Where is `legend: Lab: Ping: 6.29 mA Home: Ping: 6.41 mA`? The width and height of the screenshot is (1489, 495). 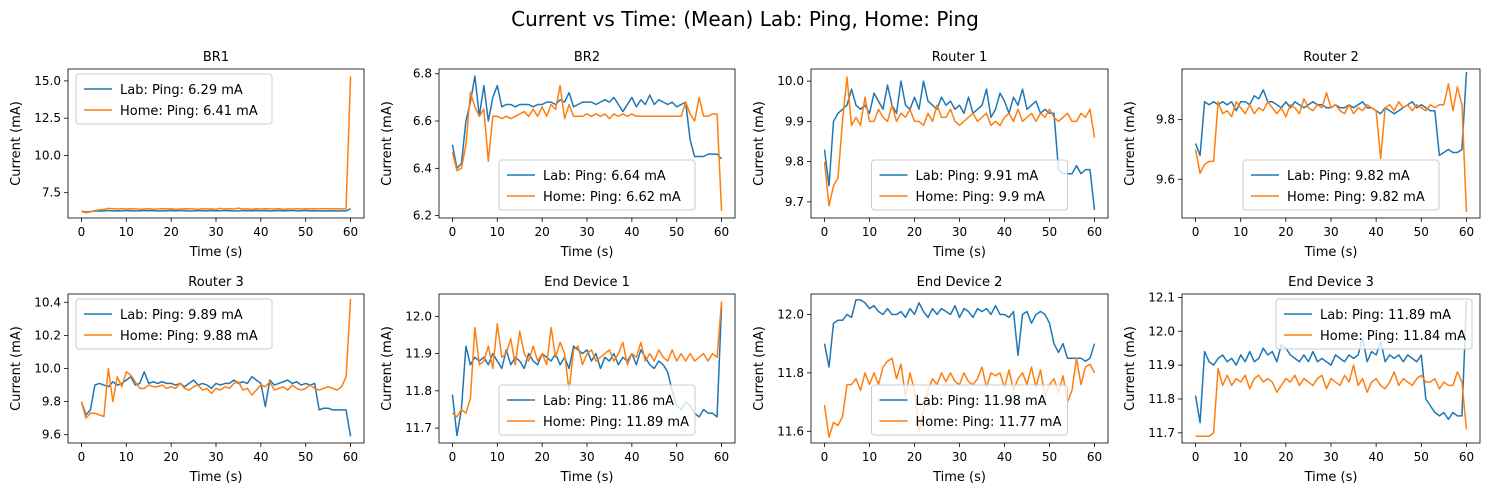 legend: Lab: Ping: 6.29 mA Home: Ping: 6.41 mA is located at coordinates (174, 99).